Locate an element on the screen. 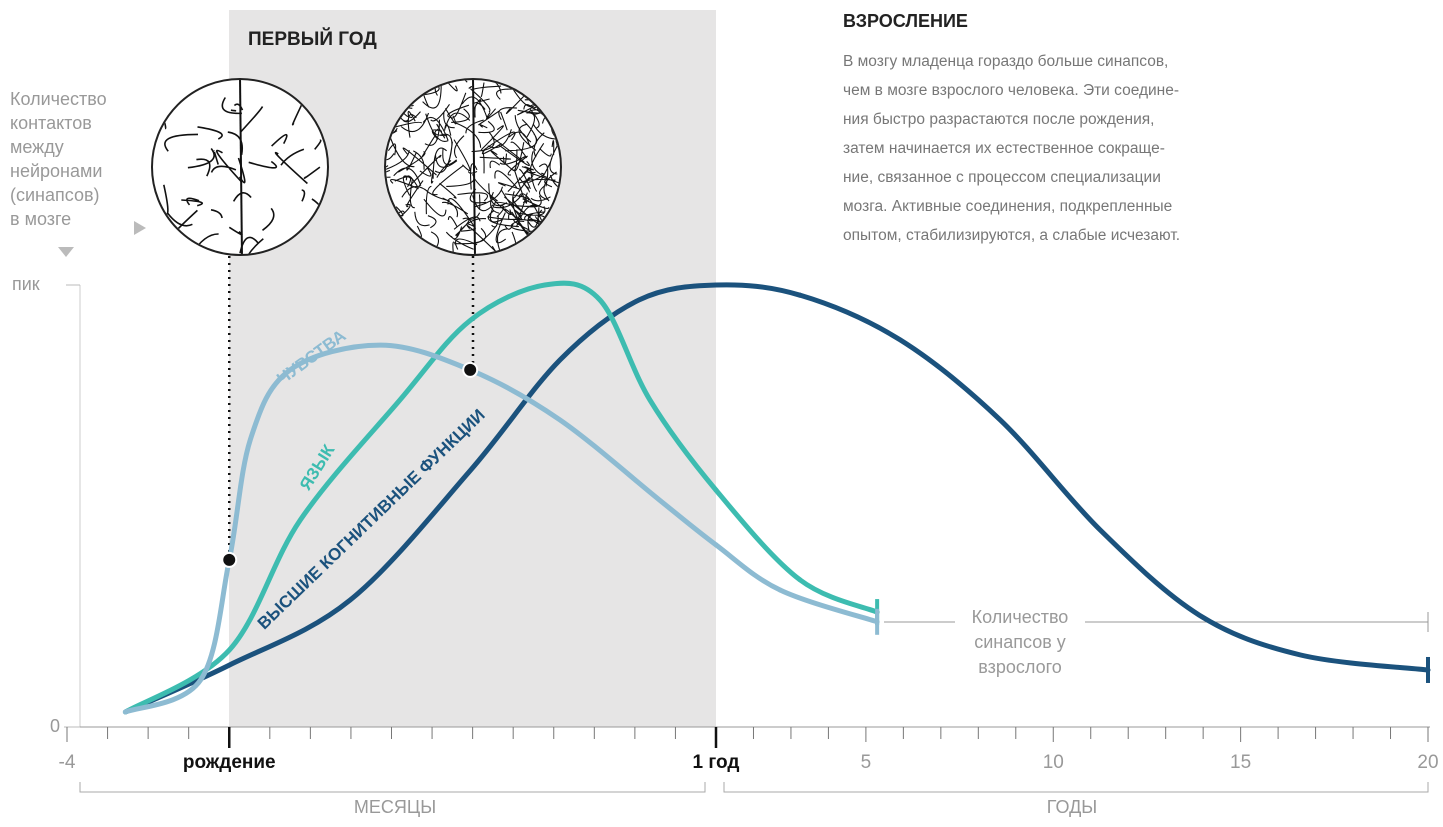 Image resolution: width=1443 pixels, height=827 pixels. shade-title: ПЕРВЫЙ ГОД is located at coordinates (312, 39).